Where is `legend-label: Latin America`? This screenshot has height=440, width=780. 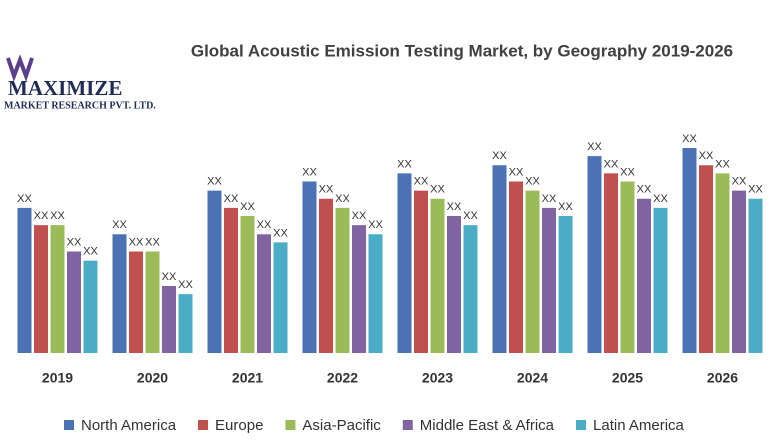
legend-label: Latin America is located at coordinates (639, 425).